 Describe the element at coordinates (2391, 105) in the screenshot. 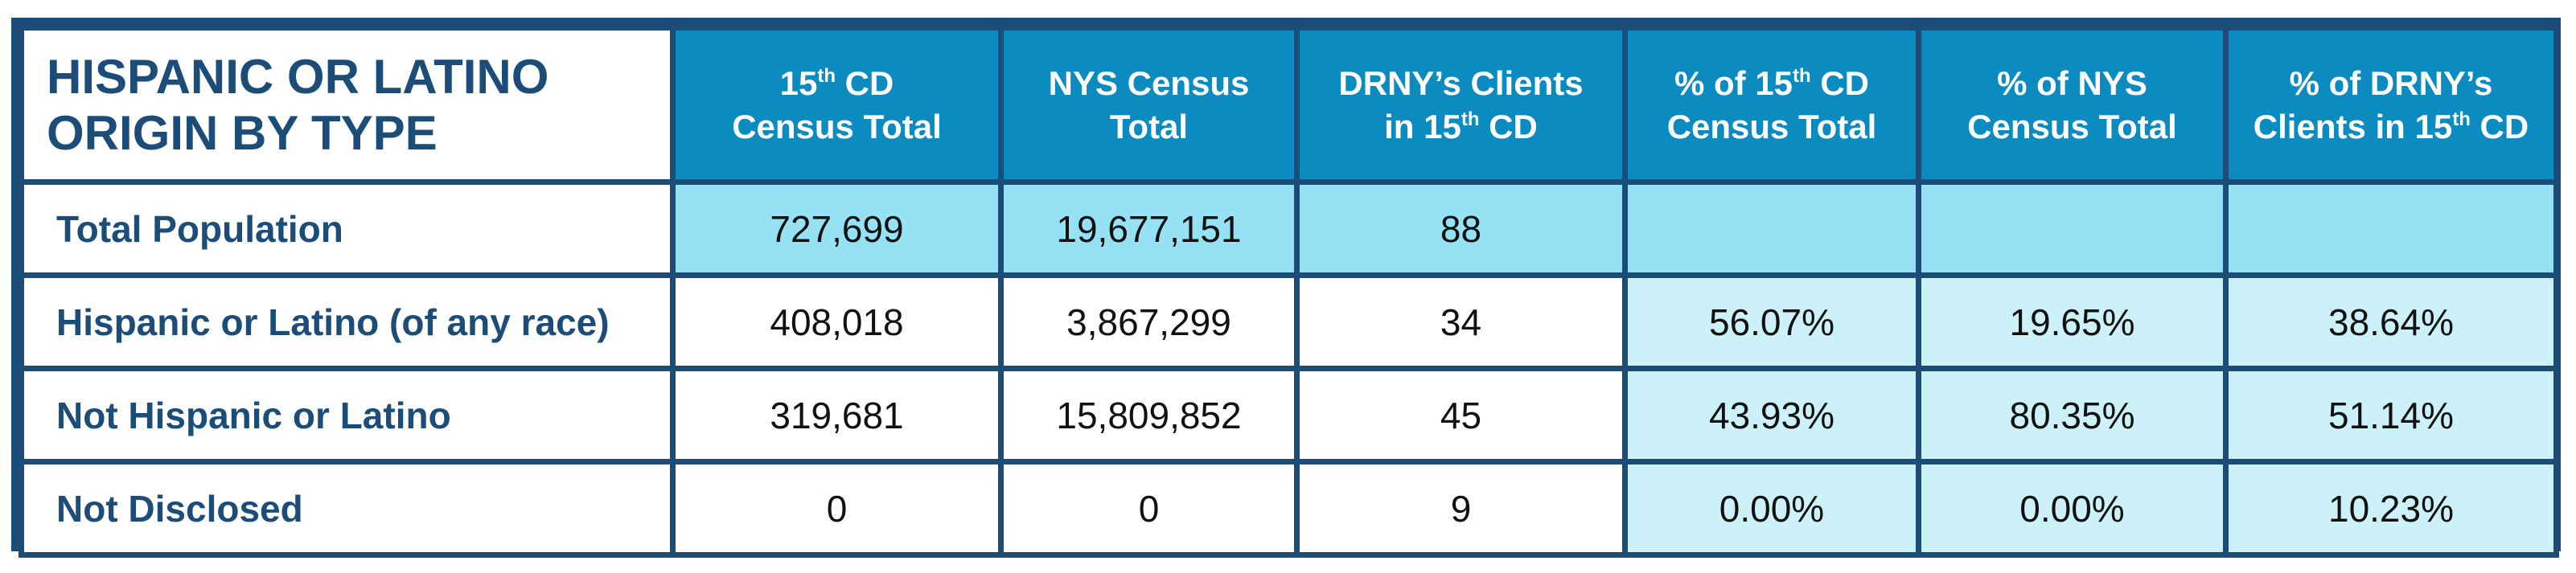

I see `column-header-pct-drny-clients-15th-cd: % of DRNY’s Clients in 15th CD` at that location.